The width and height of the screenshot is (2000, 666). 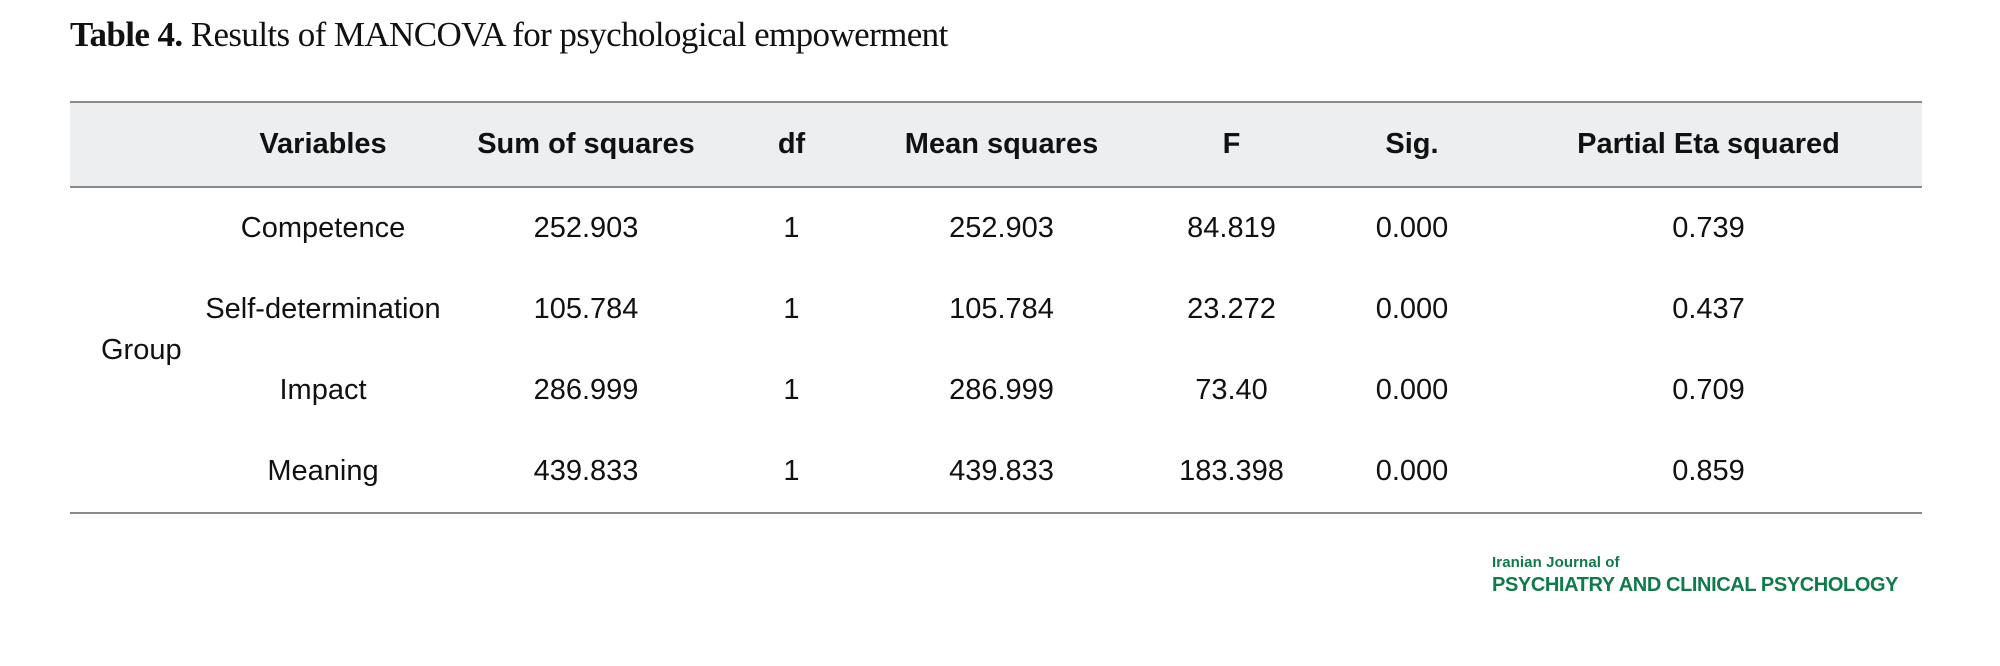 What do you see at coordinates (1556, 562) in the screenshot?
I see `journal-logo-line1: Iranian Journal of` at bounding box center [1556, 562].